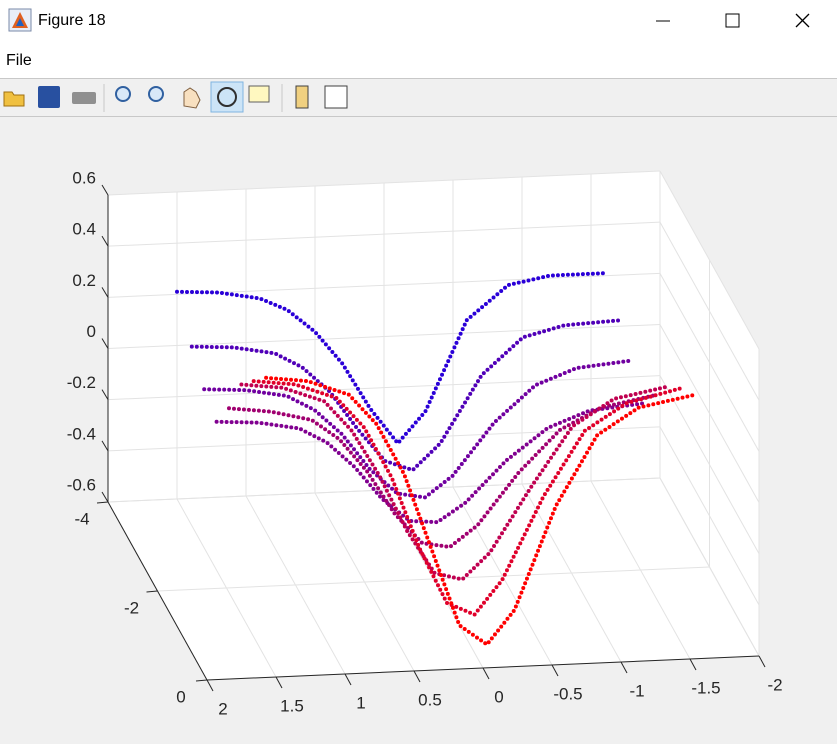  I want to click on toolbar, so click(175, 97).